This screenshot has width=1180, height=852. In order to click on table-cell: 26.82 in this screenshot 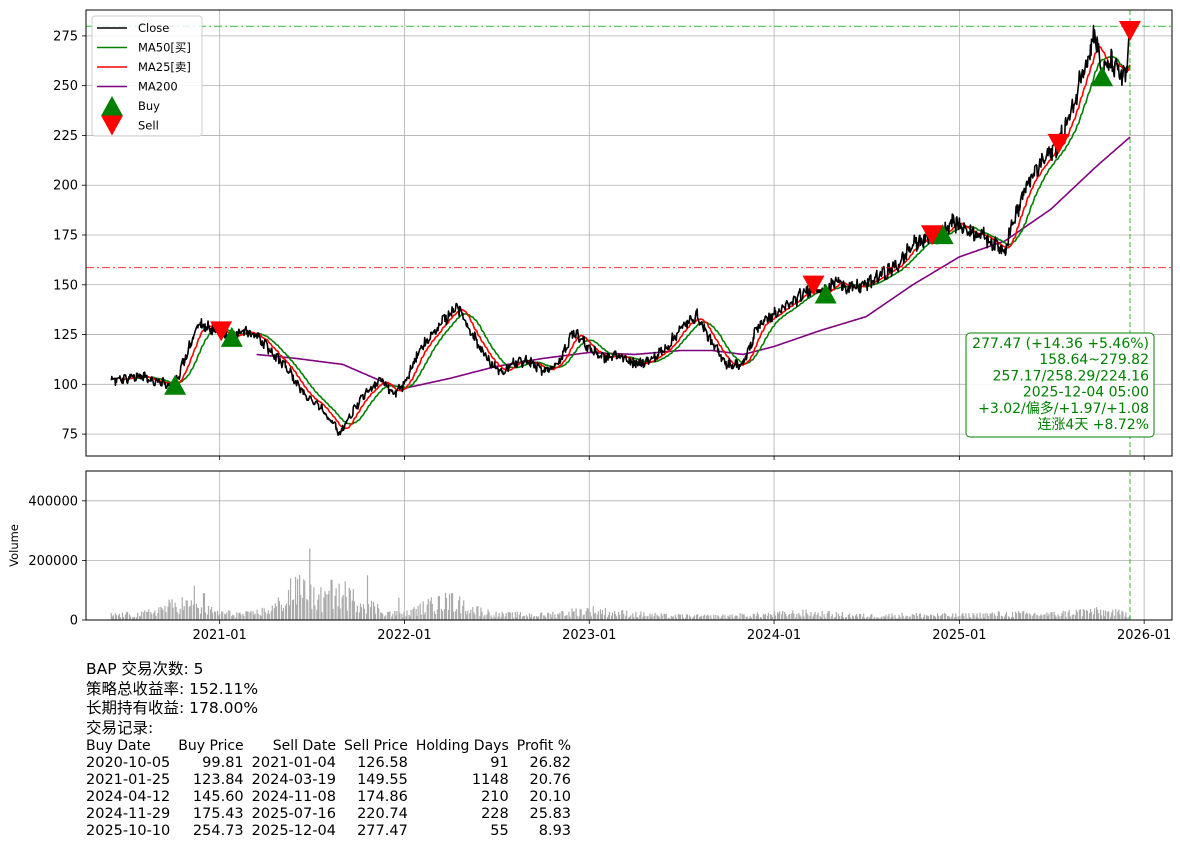, I will do `click(550, 763)`.